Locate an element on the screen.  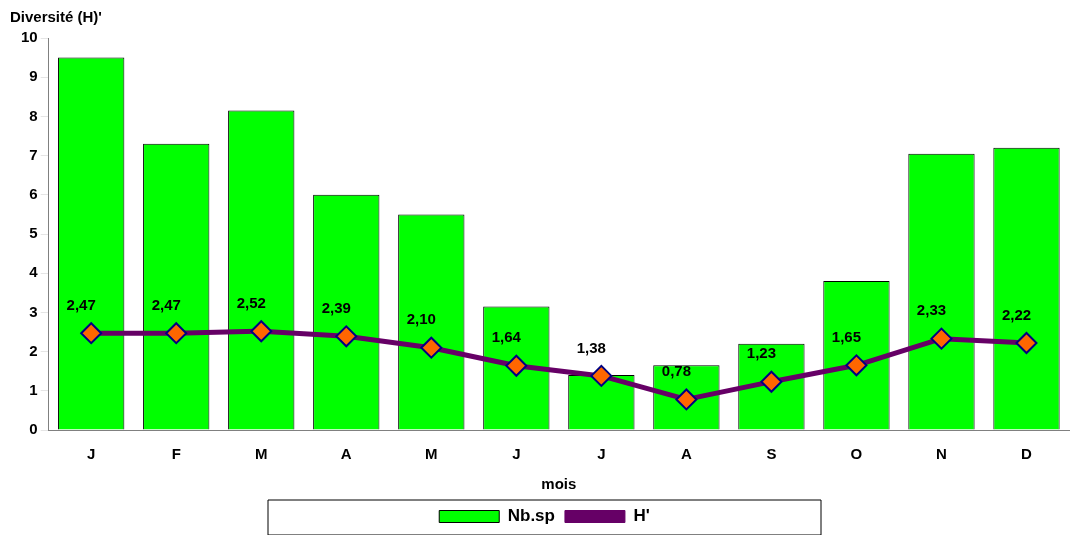
data-label: 2,10 is located at coordinates (421, 319).